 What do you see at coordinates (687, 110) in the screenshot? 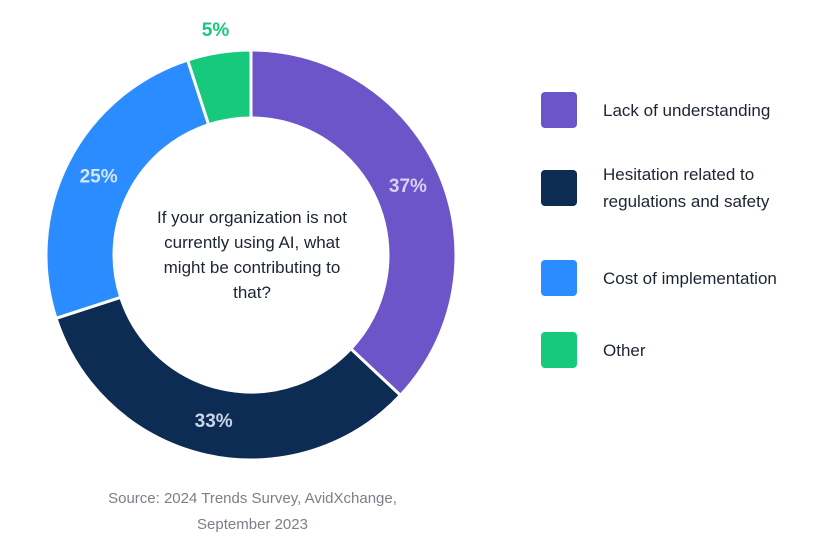
I see `legend-label: Lack of understanding` at bounding box center [687, 110].